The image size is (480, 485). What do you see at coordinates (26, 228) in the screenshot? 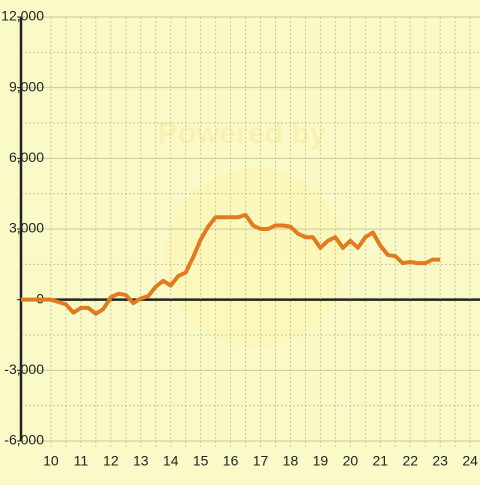
I see `y-tick-label: 3,000` at bounding box center [26, 228].